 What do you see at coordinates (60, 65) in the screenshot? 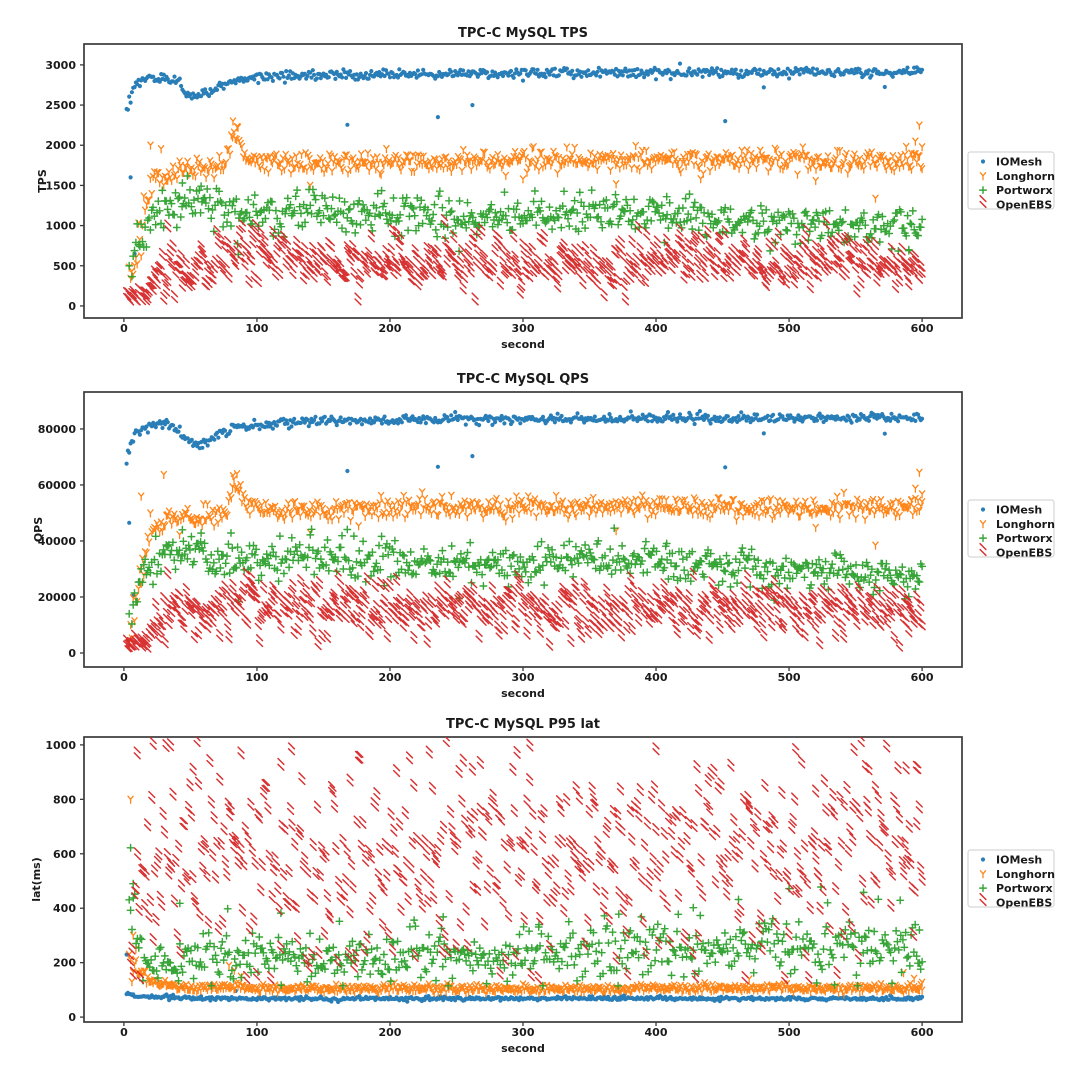
I see `y-axis-tick-label: 3000` at bounding box center [60, 65].